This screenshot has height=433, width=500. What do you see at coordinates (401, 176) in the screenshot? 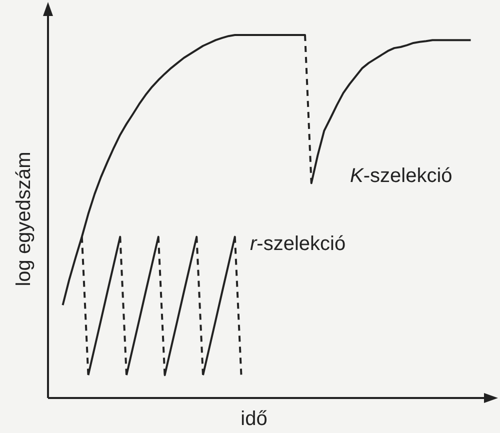
I see `series-label: K-szelekció` at bounding box center [401, 176].